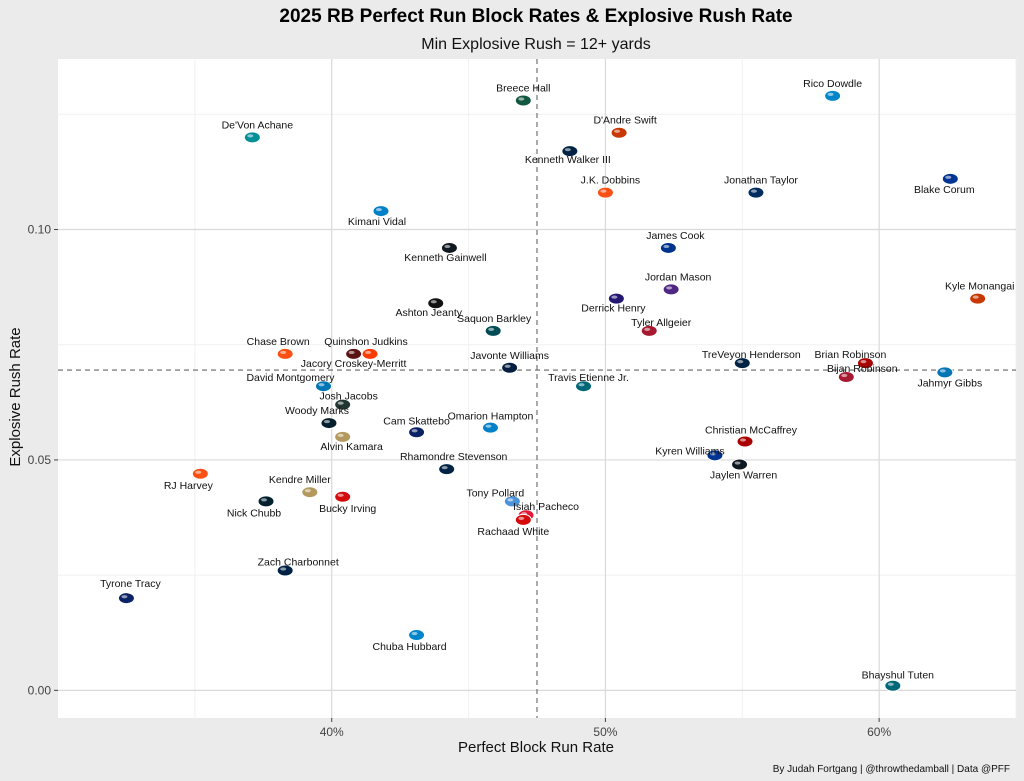  Describe the element at coordinates (254, 513) in the screenshot. I see `point-label: Nick Chubb` at that location.